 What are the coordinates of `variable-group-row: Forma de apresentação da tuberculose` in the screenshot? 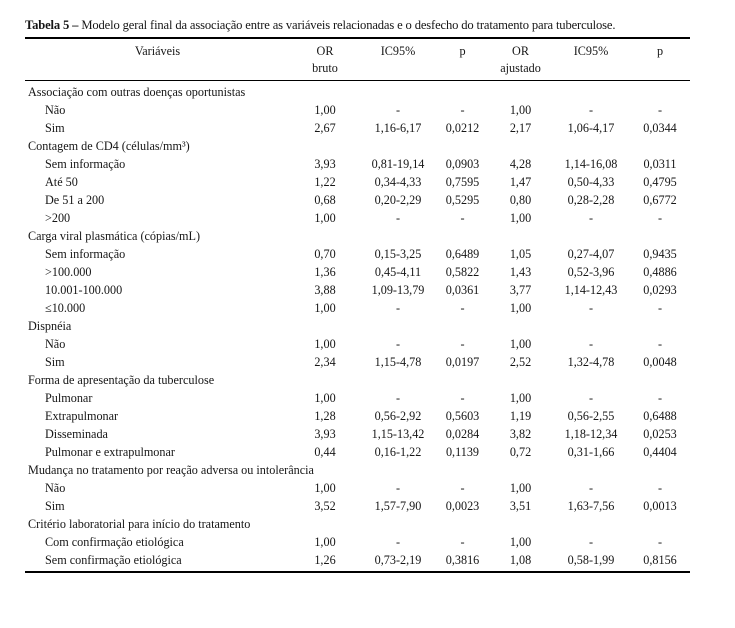 It's located at (357, 380).